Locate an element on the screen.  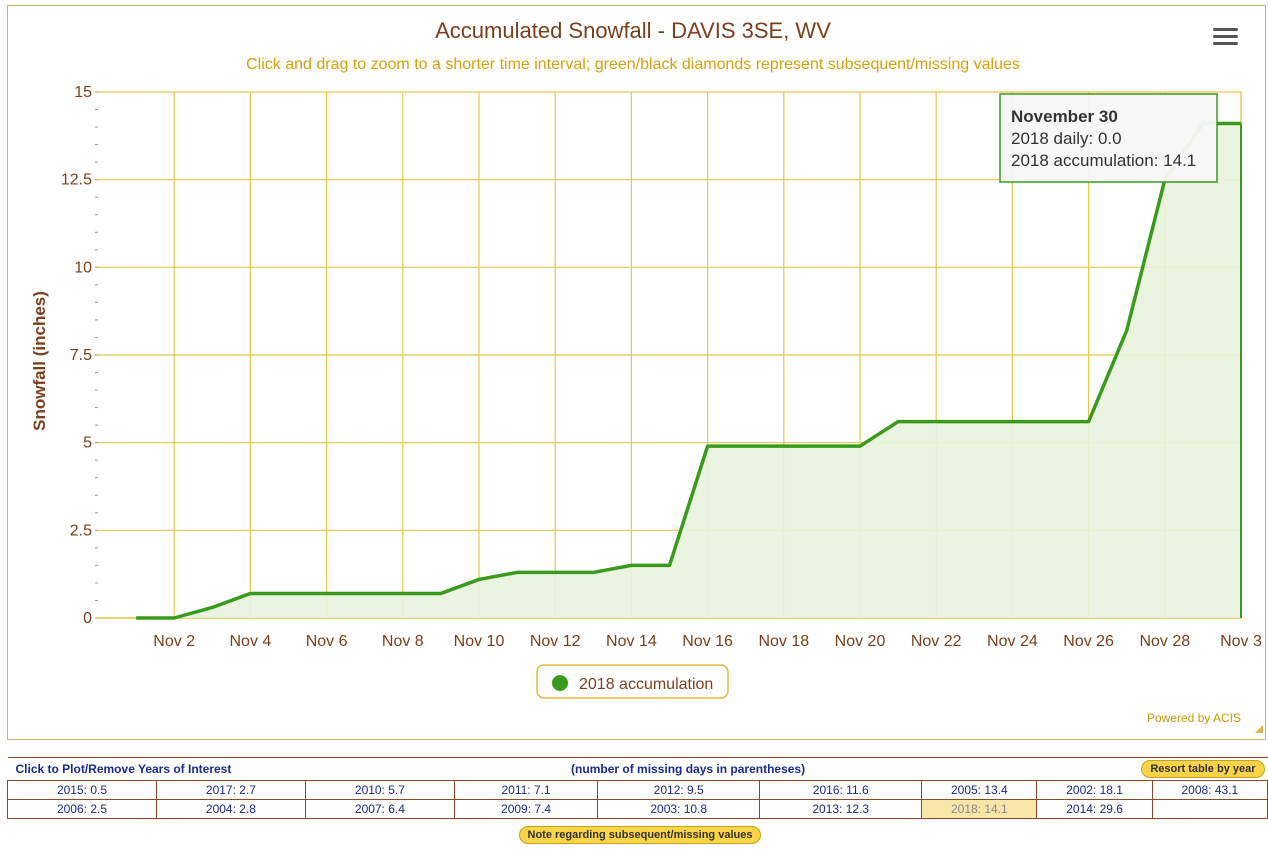
legend: 2018 accumulation is located at coordinates (632, 681).